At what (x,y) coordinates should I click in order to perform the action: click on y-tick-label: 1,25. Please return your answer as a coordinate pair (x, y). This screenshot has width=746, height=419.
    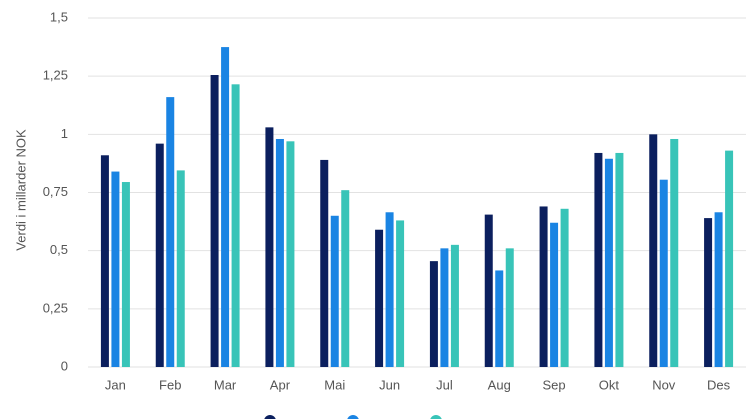
    Looking at the image, I should click on (55, 75).